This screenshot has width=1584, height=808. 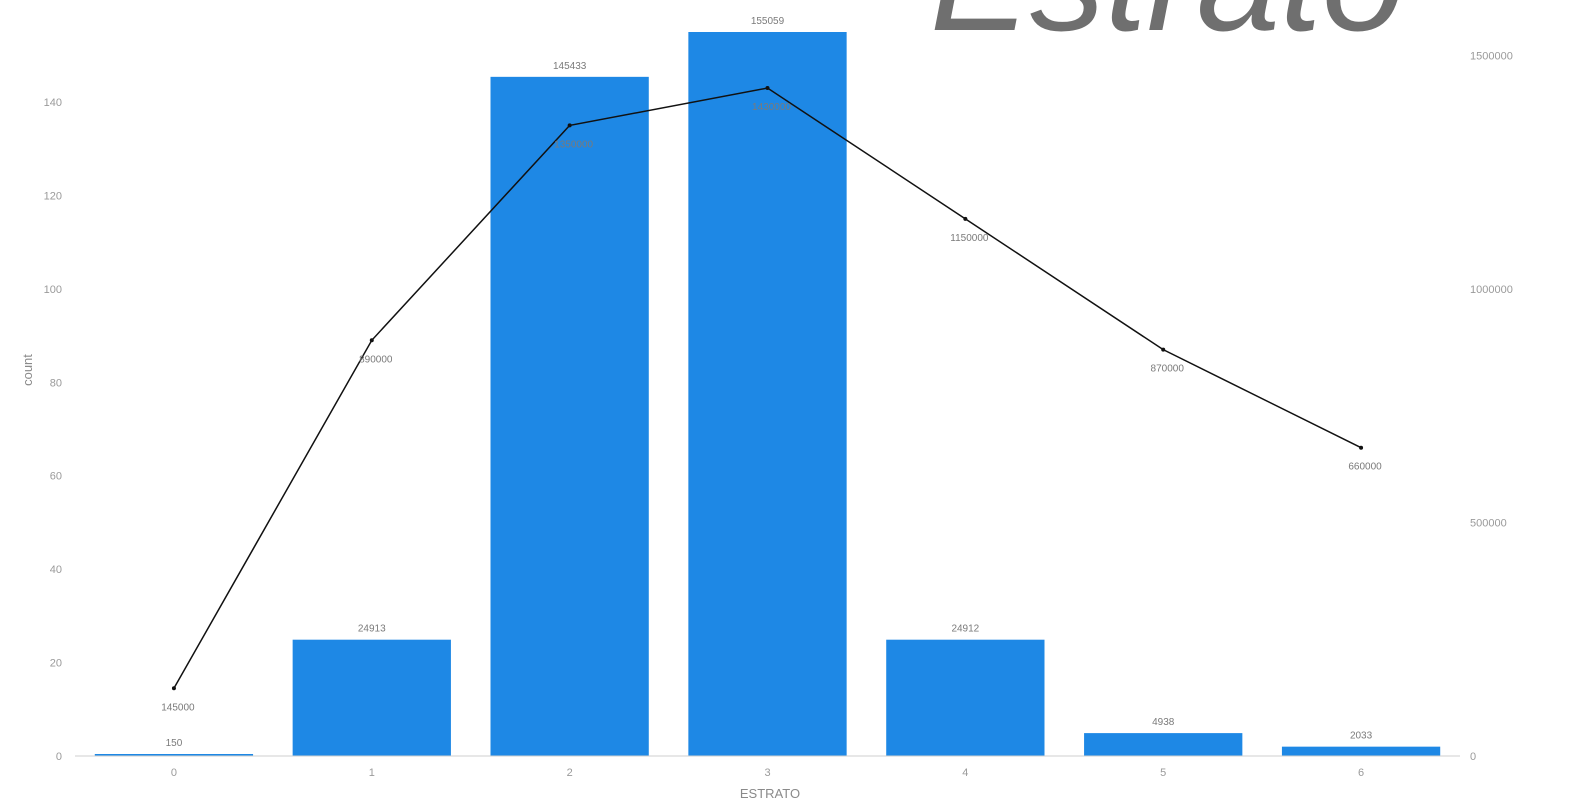 I want to click on y2-tick-label: 1500000, so click(x=1491, y=56).